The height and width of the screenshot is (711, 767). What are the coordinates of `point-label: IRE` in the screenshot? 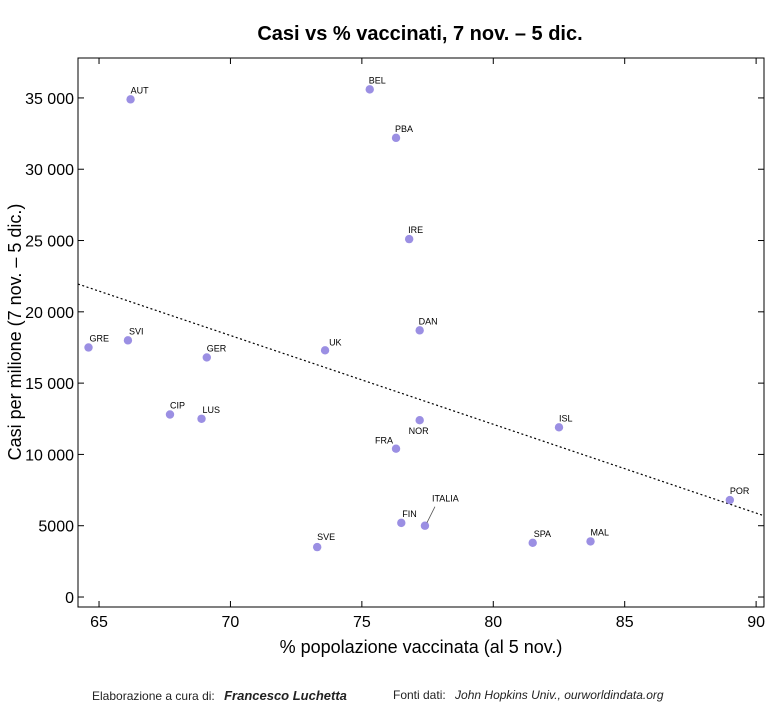 It's located at (415, 230).